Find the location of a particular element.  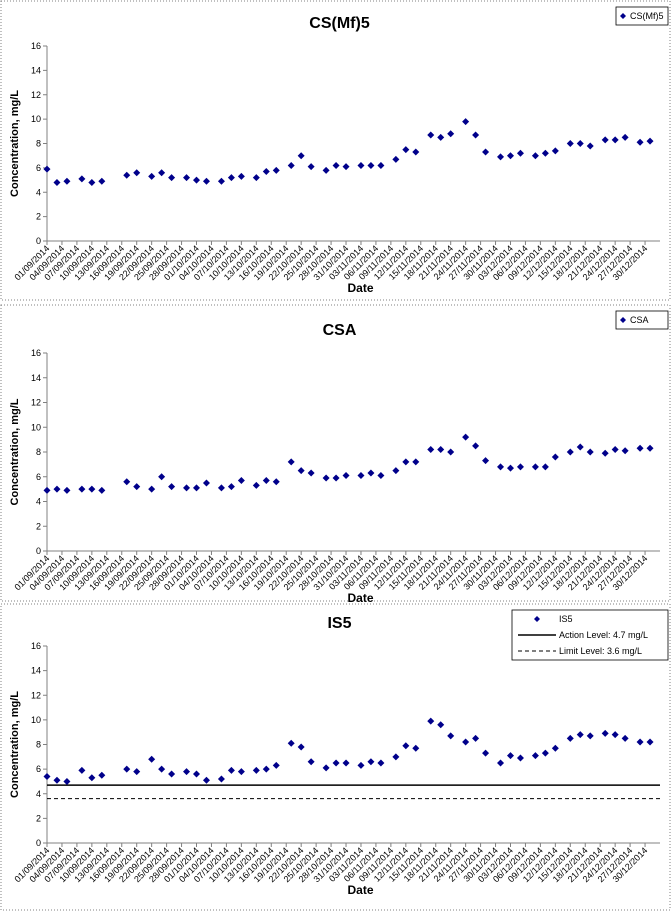

y-tick-label: 0 is located at coordinates (38, 551).